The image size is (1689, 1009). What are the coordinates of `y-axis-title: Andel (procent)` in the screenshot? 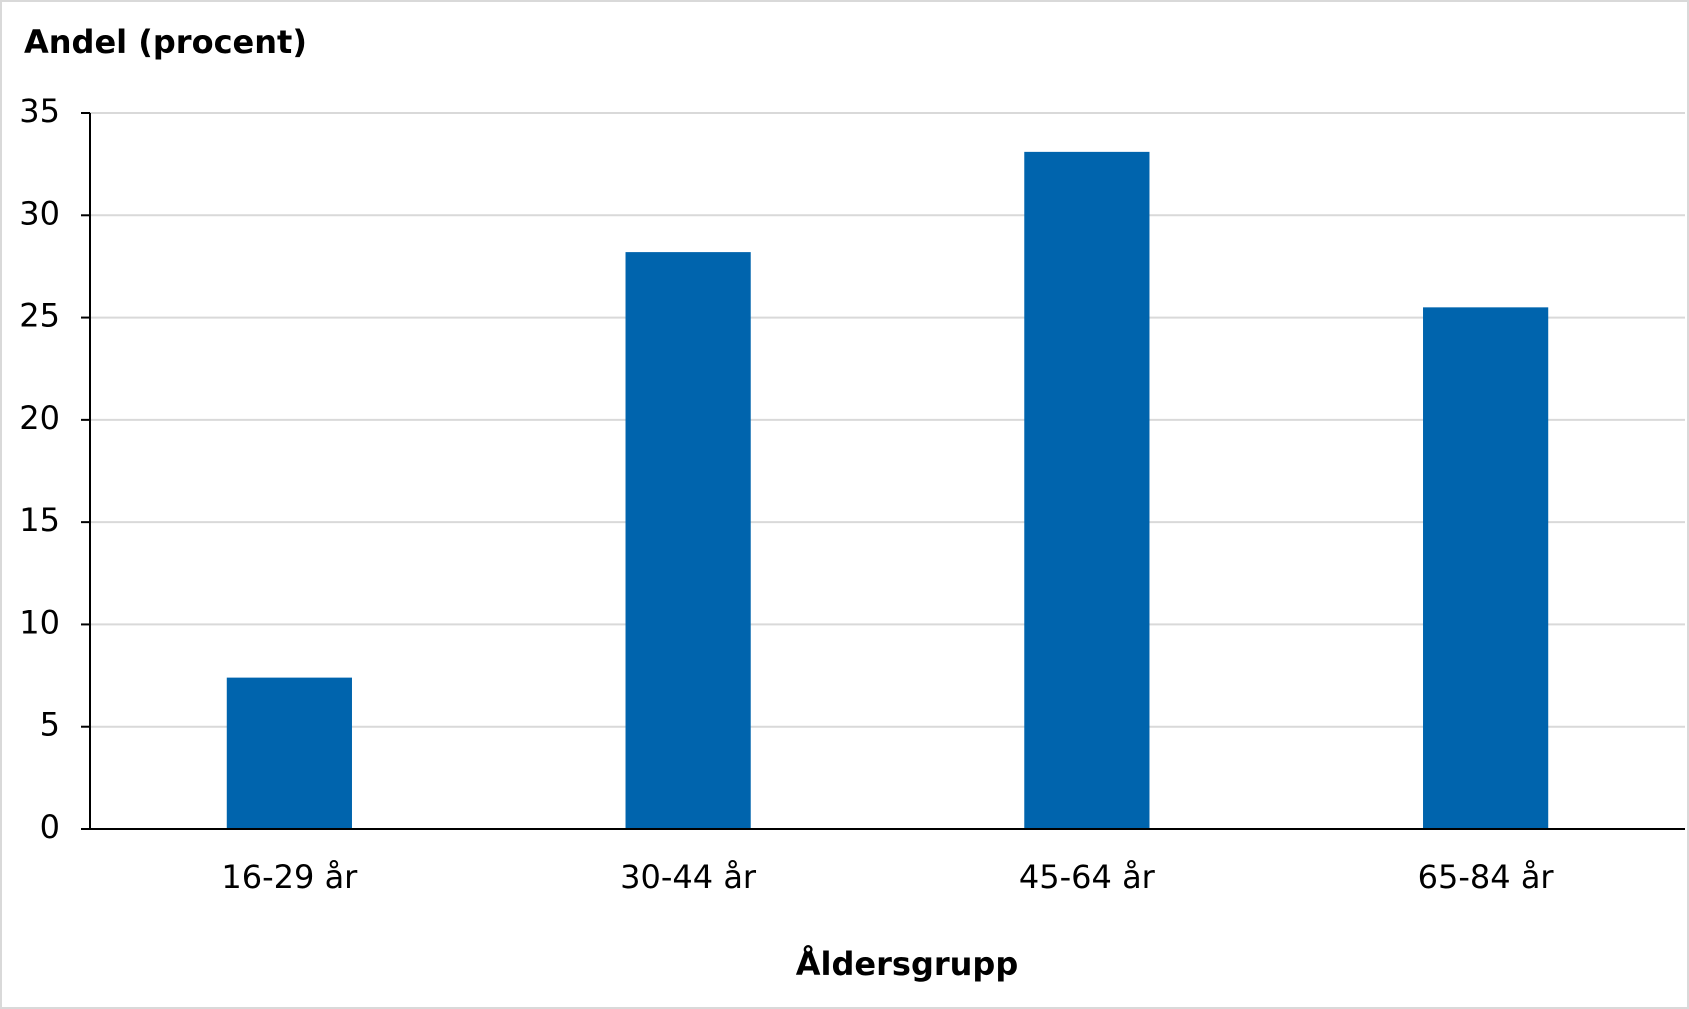 It's located at (165, 42).